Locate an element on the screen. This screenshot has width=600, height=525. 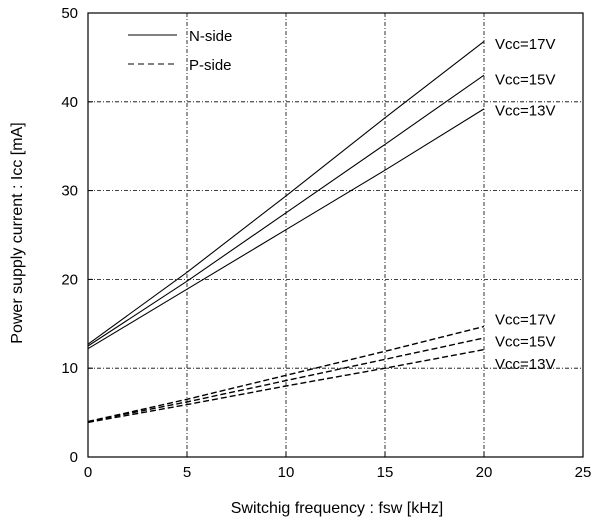
series-line-p-side-vcc-15v is located at coordinates (286, 380).